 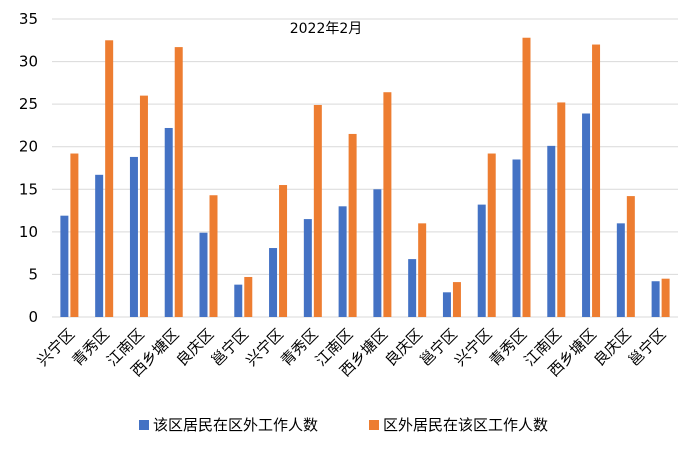 What do you see at coordinates (343, 425) in the screenshot?
I see `legend: 该区居民在区外工作人数 区外居民在该区工作人数` at bounding box center [343, 425].